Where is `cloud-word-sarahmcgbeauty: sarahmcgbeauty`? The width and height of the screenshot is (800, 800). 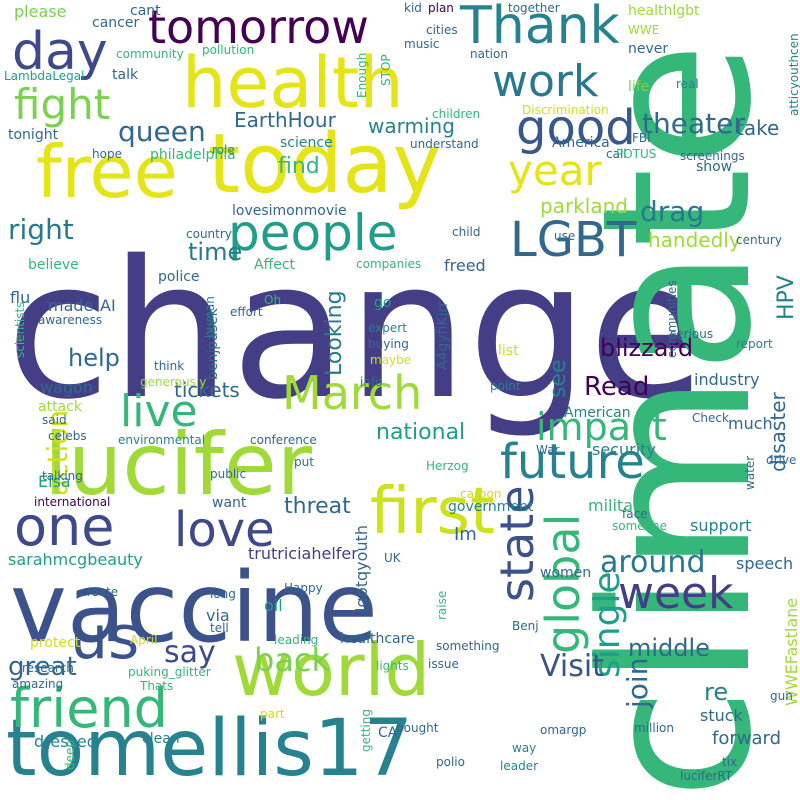
cloud-word-sarahmcgbeauty: sarahmcgbeauty is located at coordinates (75, 559).